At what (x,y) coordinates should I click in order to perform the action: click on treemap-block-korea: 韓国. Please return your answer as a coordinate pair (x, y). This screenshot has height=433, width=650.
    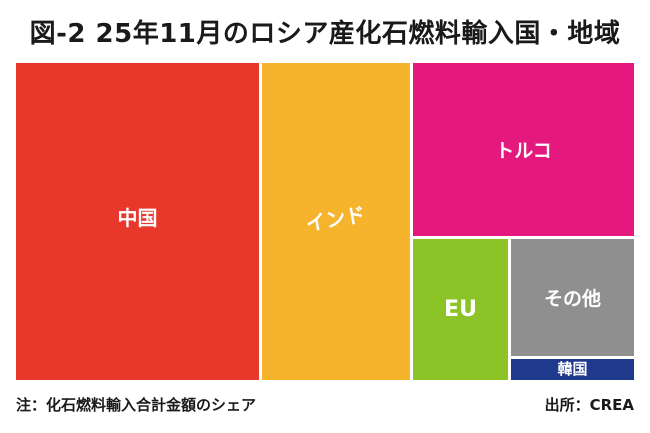
    Looking at the image, I should click on (572, 369).